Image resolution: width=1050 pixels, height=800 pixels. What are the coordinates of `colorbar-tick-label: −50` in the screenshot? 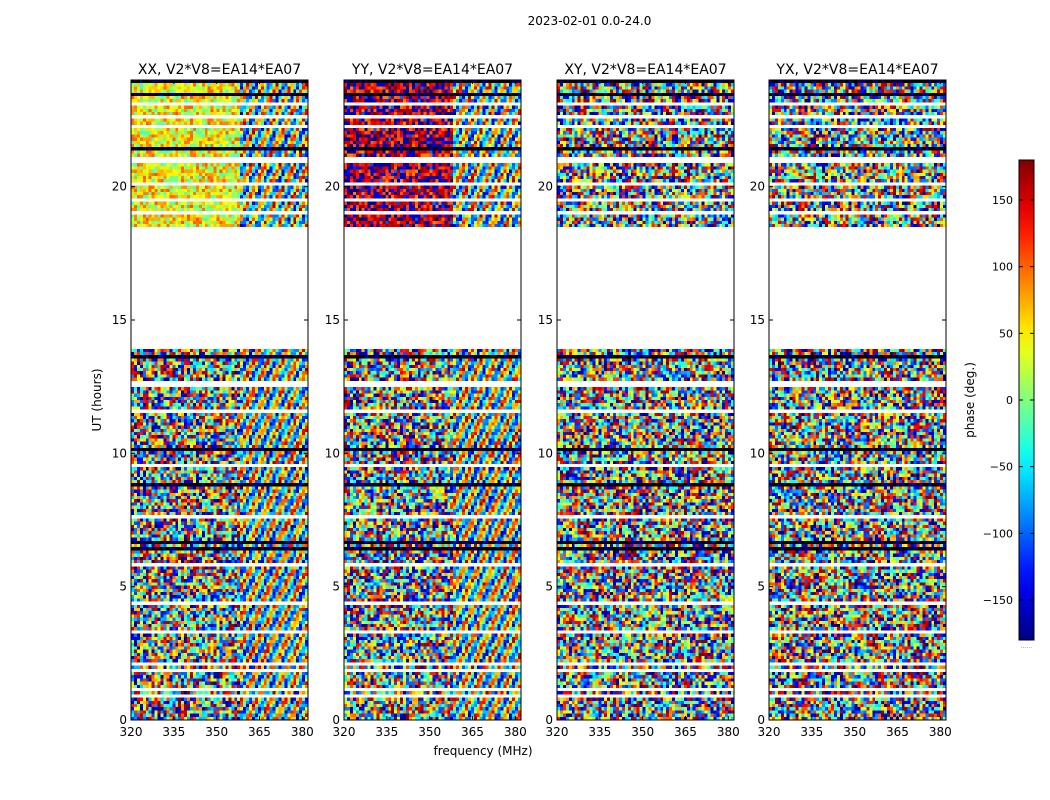 It's located at (1001, 467).